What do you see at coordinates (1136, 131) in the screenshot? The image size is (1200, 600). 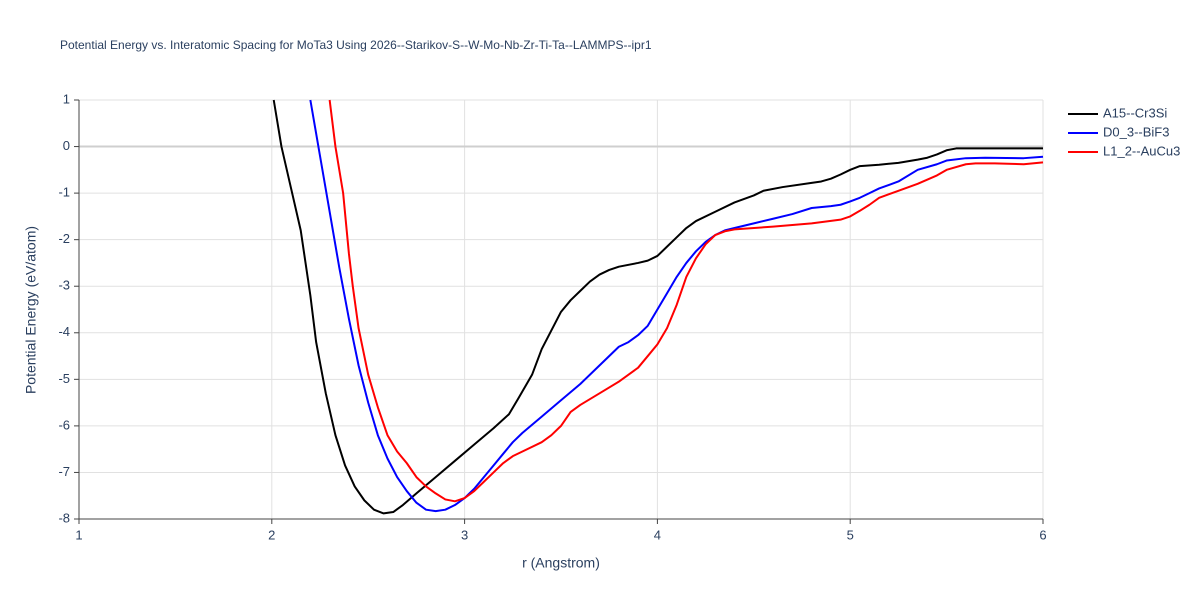 I see `legend-label: D0_3--BiF3` at bounding box center [1136, 131].